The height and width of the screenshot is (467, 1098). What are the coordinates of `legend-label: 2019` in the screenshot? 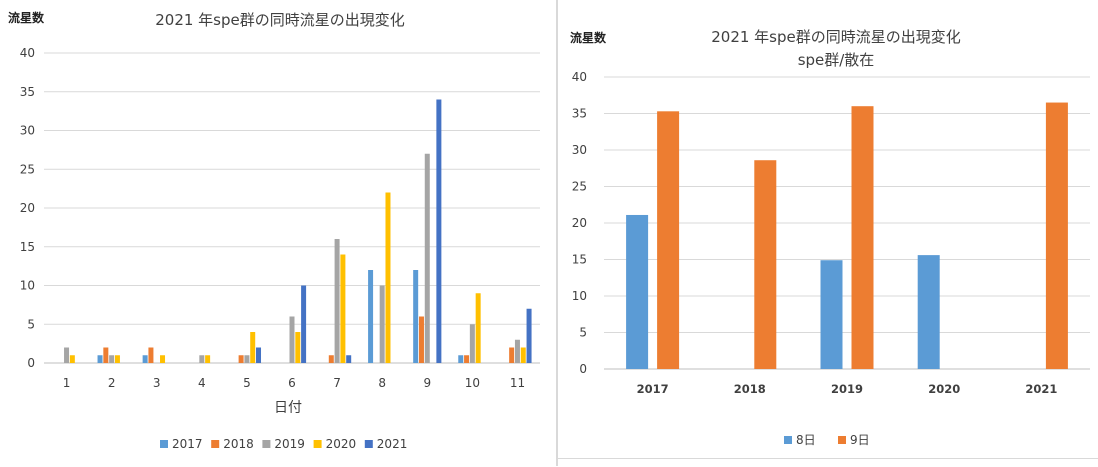 It's located at (289, 444).